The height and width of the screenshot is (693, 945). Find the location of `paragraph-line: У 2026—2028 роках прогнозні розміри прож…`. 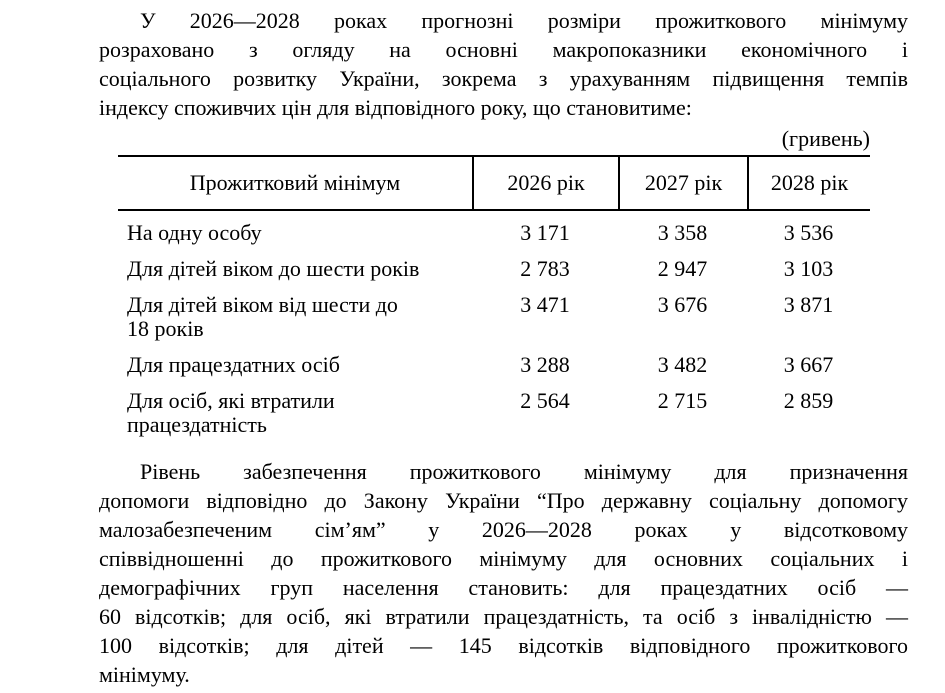

paragraph-line: У 2026—2028 роках прогнозні розміри прож… is located at coordinates (524, 20).